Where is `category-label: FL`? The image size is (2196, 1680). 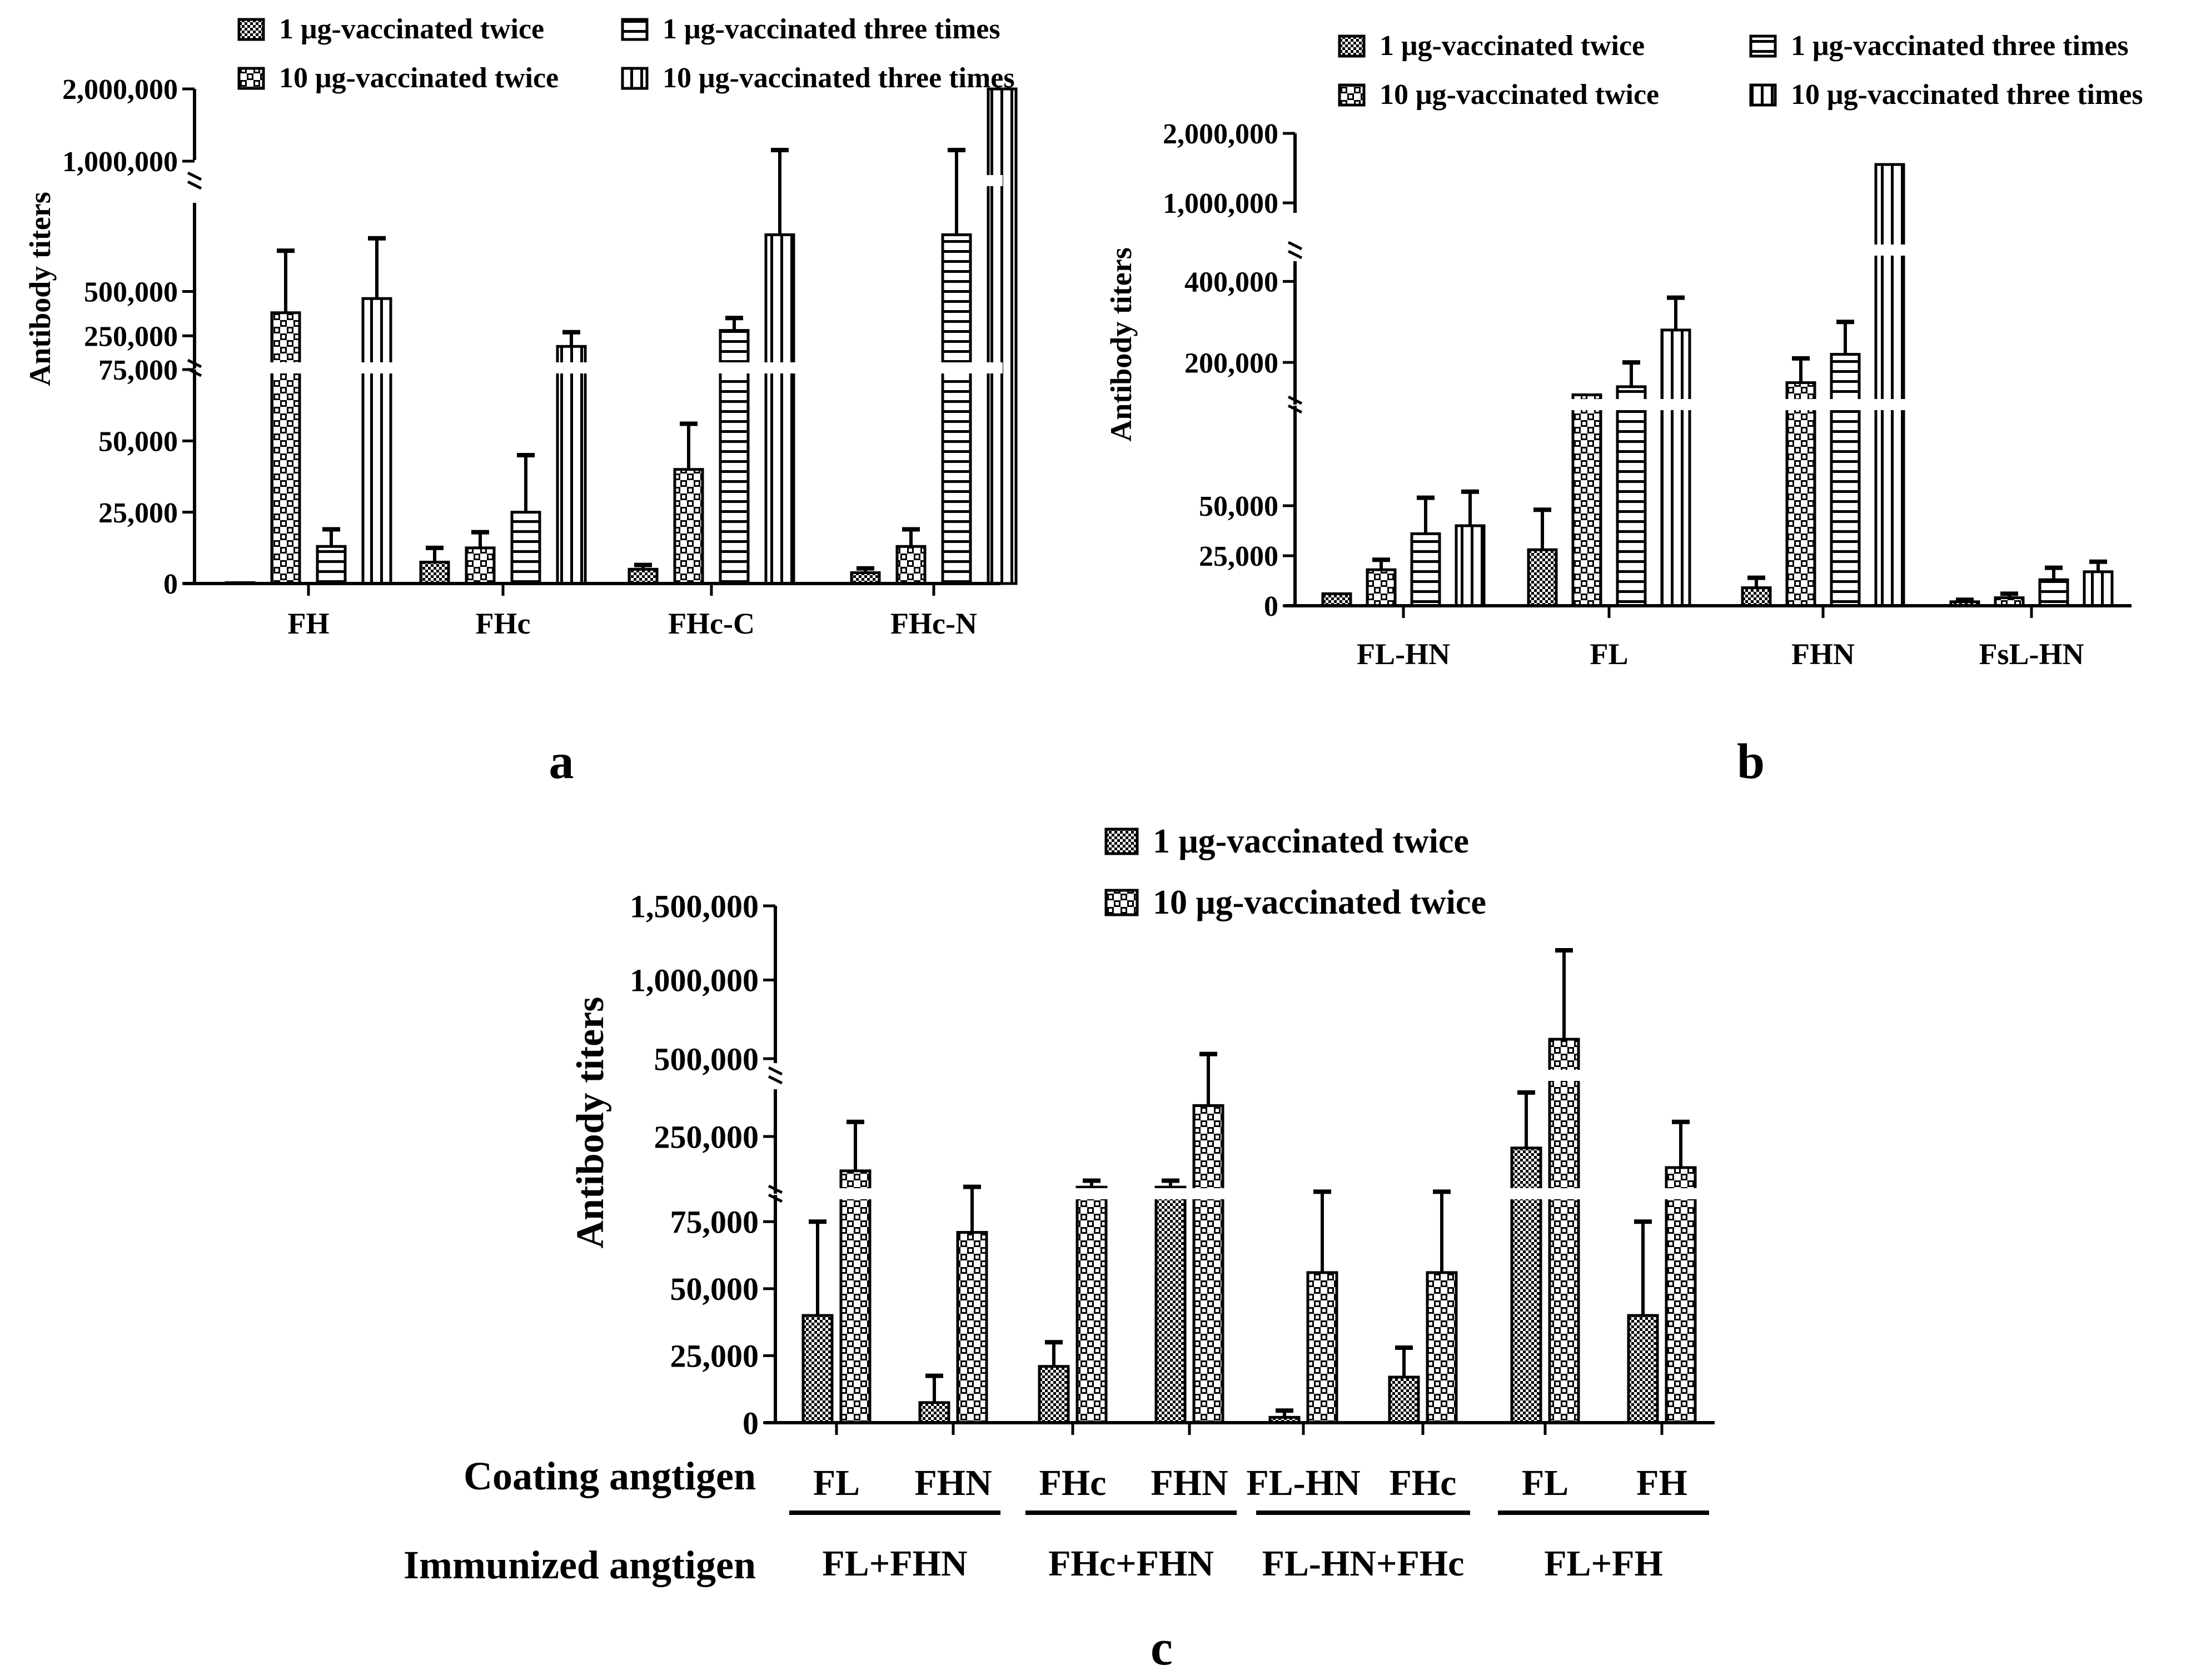
category-label: FL is located at coordinates (1545, 1483).